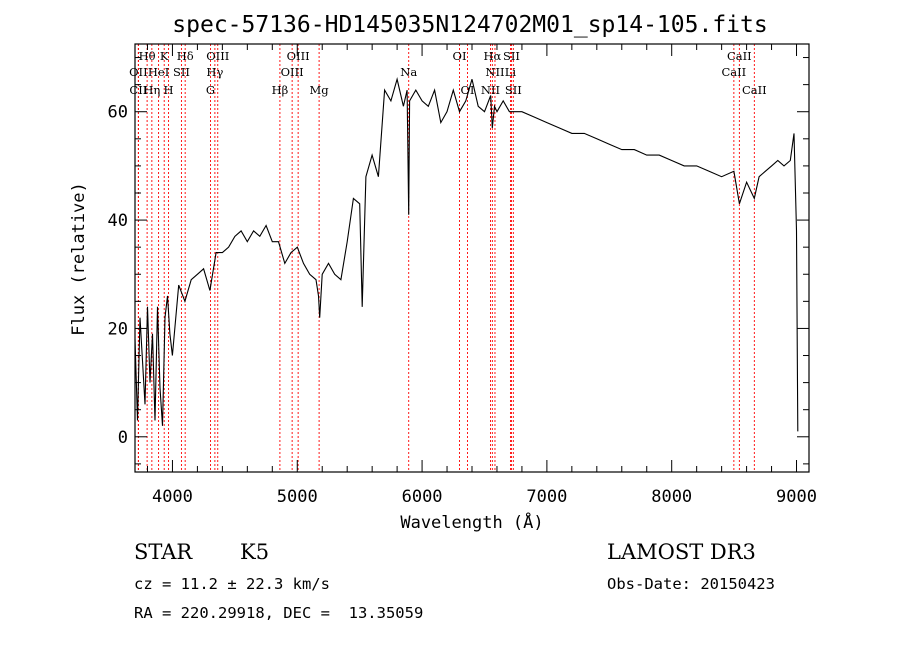 This screenshot has height=649, width=900. What do you see at coordinates (118, 221) in the screenshot?
I see `y-tick-label: 40` at bounding box center [118, 221].